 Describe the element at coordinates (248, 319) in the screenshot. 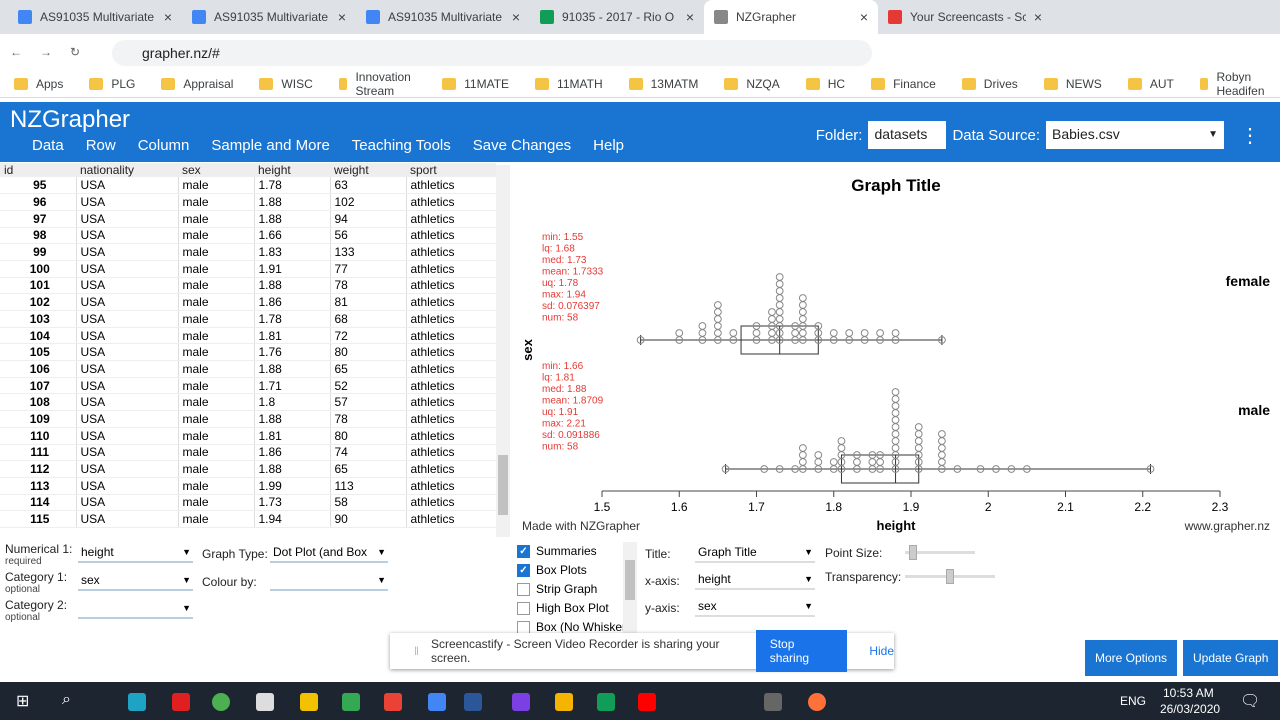

I see `table-row: 103 USA male 1.78 68 athletics` at that location.